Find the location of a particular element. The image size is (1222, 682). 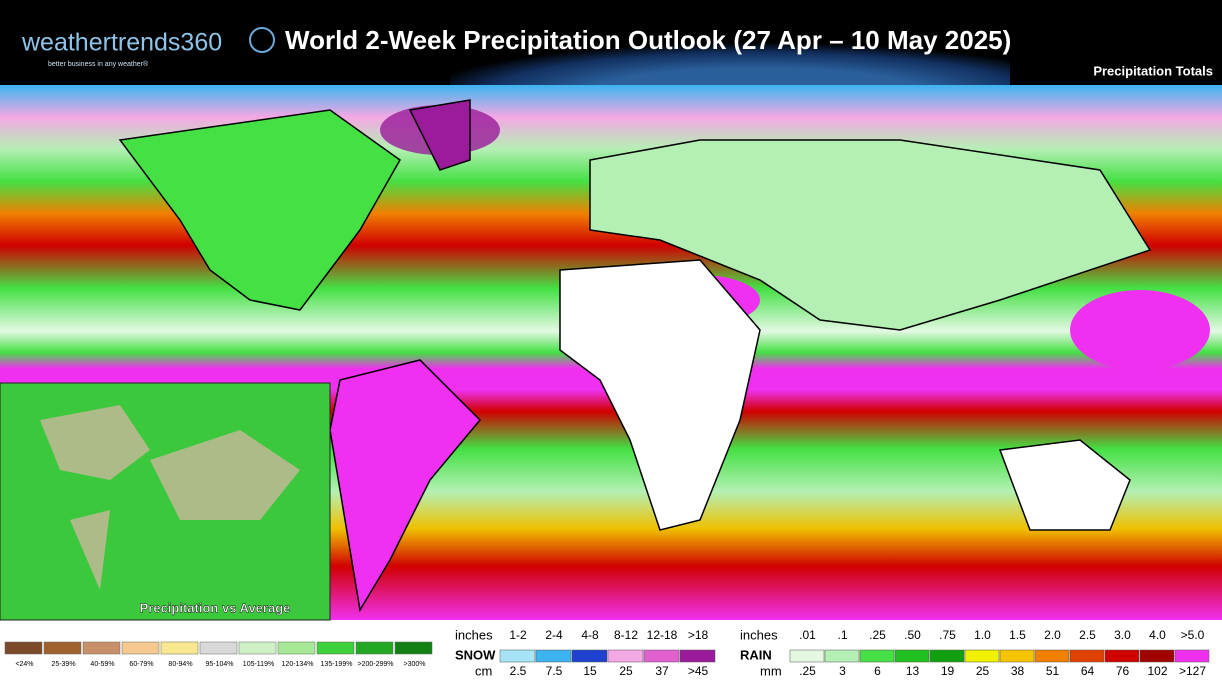

legend-label: >5.0 is located at coordinates (1193, 635).